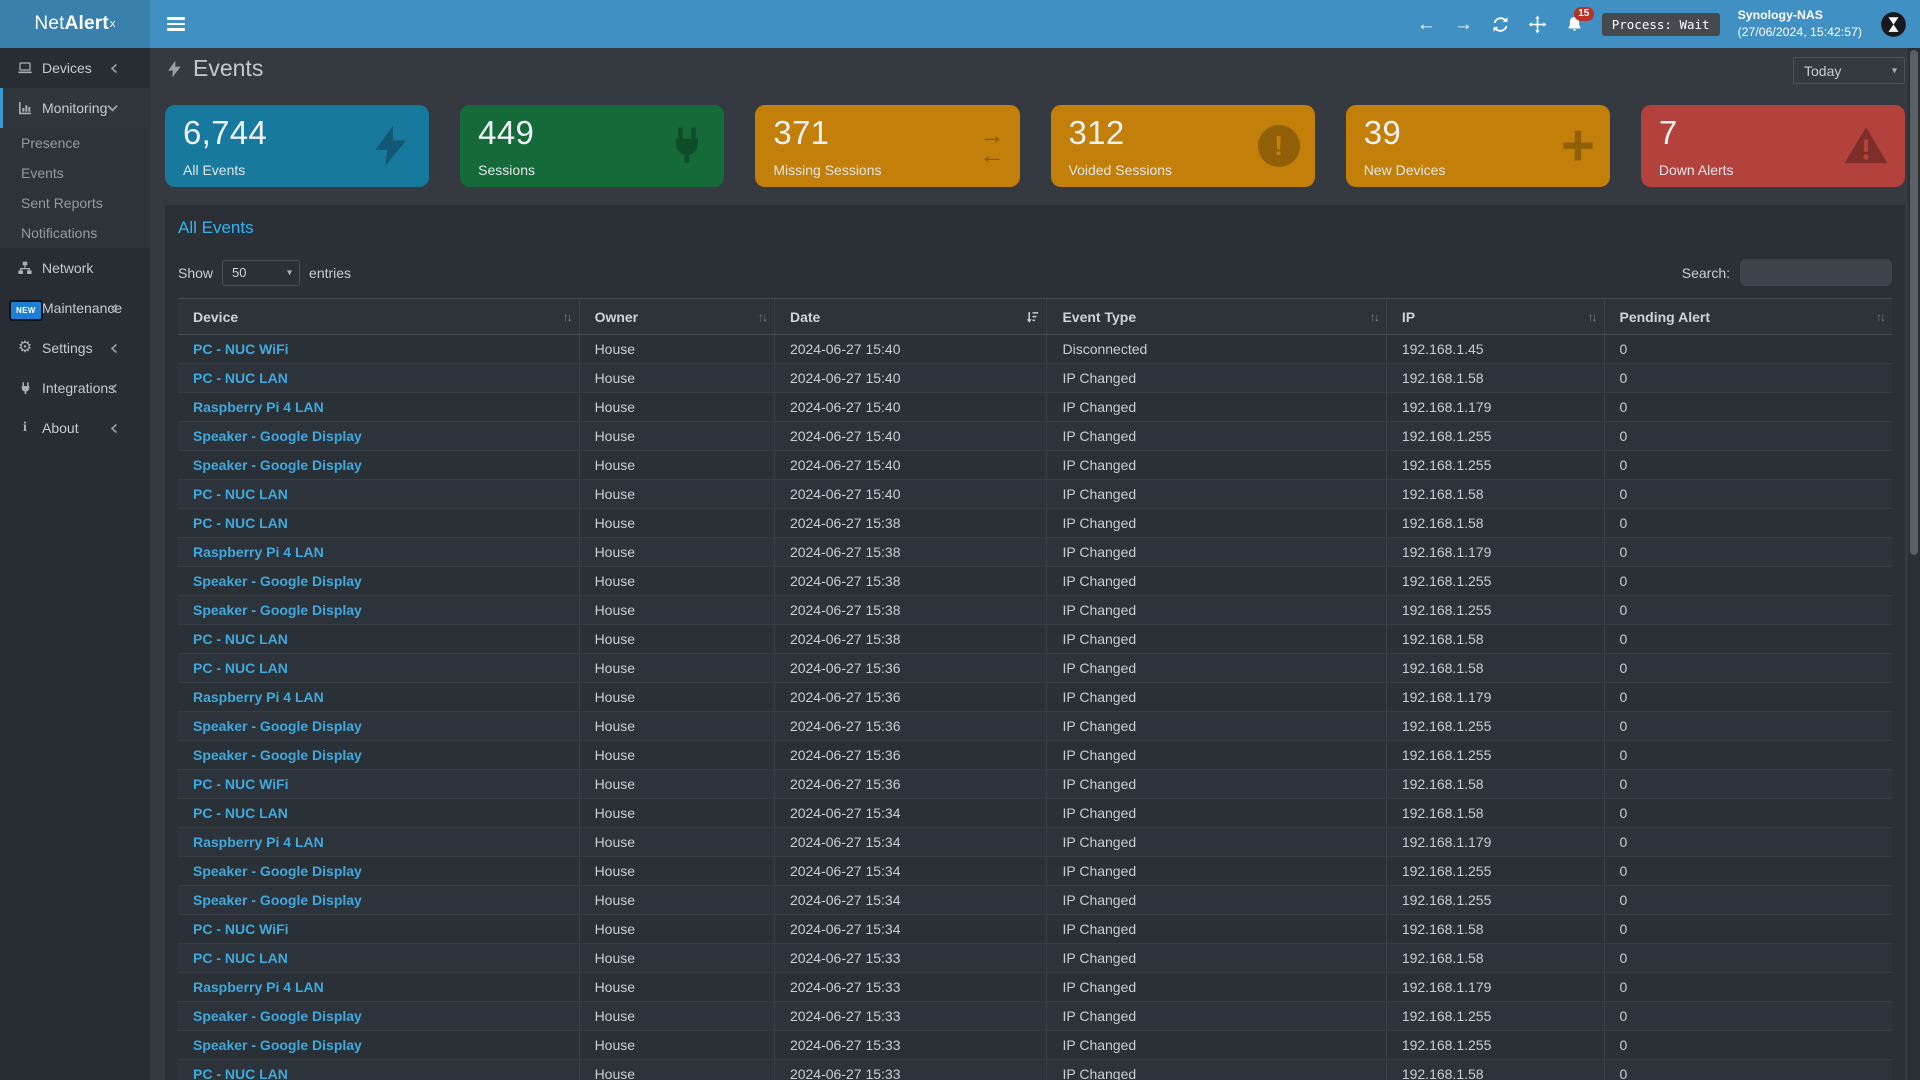 The height and width of the screenshot is (1080, 1920). I want to click on cell-ip: 192.168.1.45, so click(1494, 349).